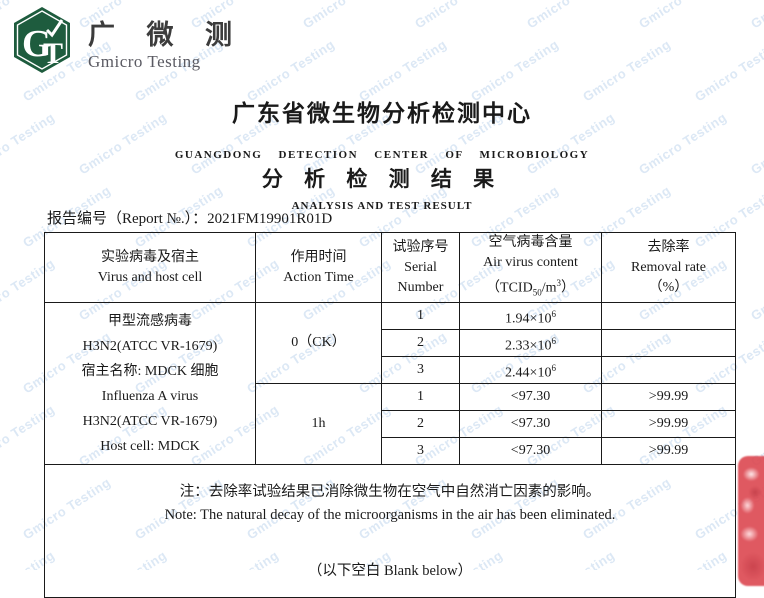 The image size is (764, 598). What do you see at coordinates (150, 371) in the screenshot?
I see `virus-line: 宿主名称: MDCK 细胞` at bounding box center [150, 371].